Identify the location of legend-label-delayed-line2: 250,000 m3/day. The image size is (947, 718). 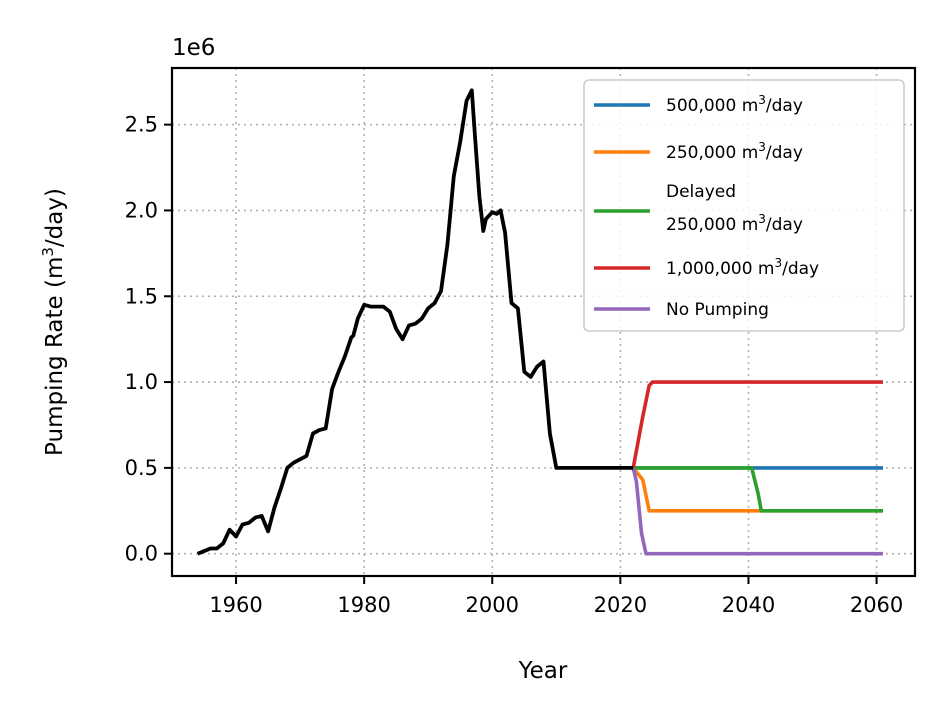
(734, 223).